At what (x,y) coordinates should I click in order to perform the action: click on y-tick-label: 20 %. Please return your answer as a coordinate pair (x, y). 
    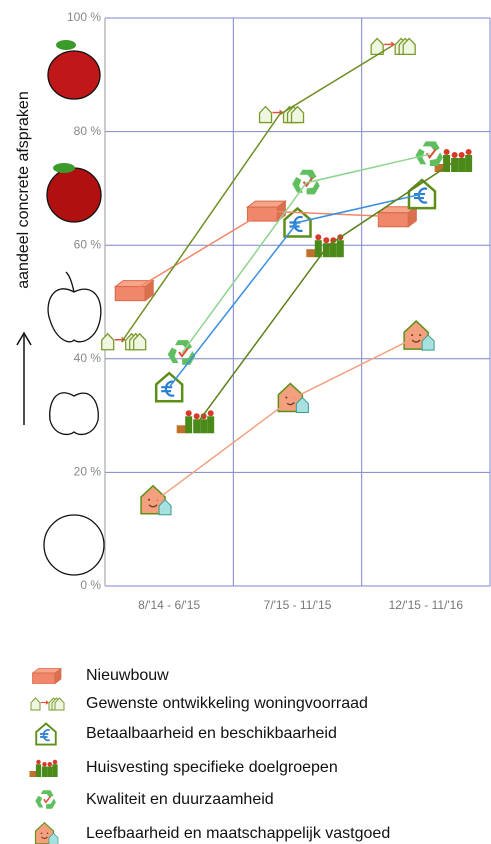
    Looking at the image, I should click on (88, 472).